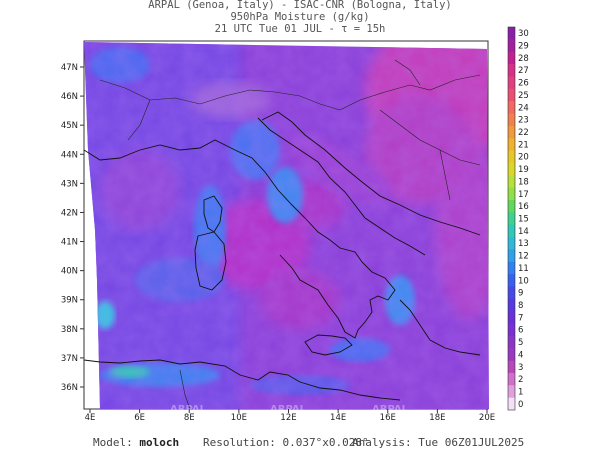  What do you see at coordinates (523, 145) in the screenshot?
I see `colorbar-label: 21` at bounding box center [523, 145].